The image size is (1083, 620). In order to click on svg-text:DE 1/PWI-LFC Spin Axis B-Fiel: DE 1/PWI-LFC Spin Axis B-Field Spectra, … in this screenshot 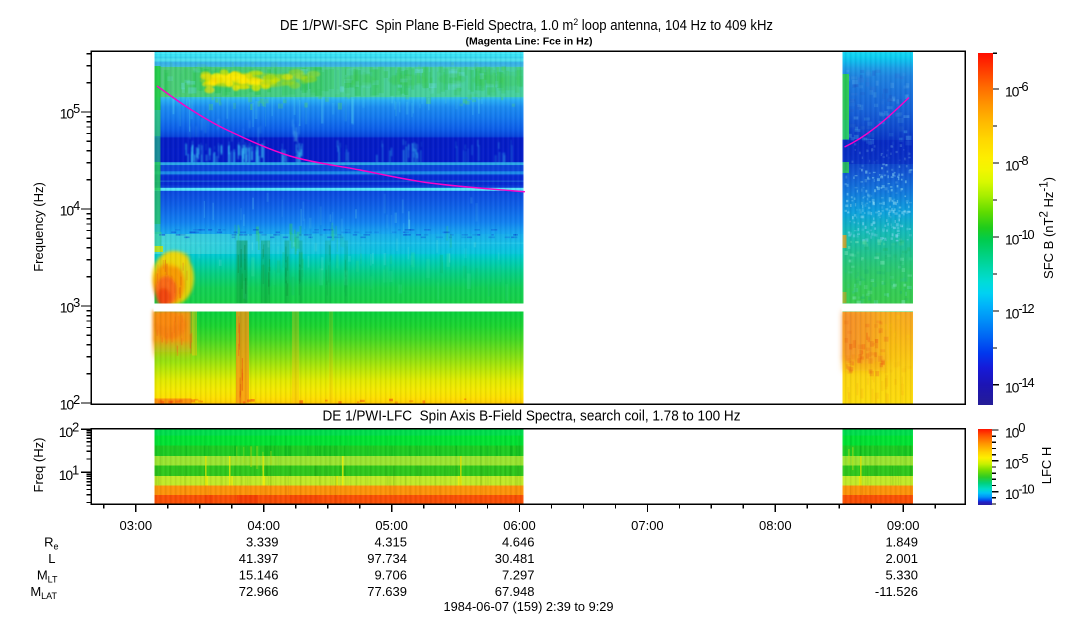, I will do `click(532, 417)`.